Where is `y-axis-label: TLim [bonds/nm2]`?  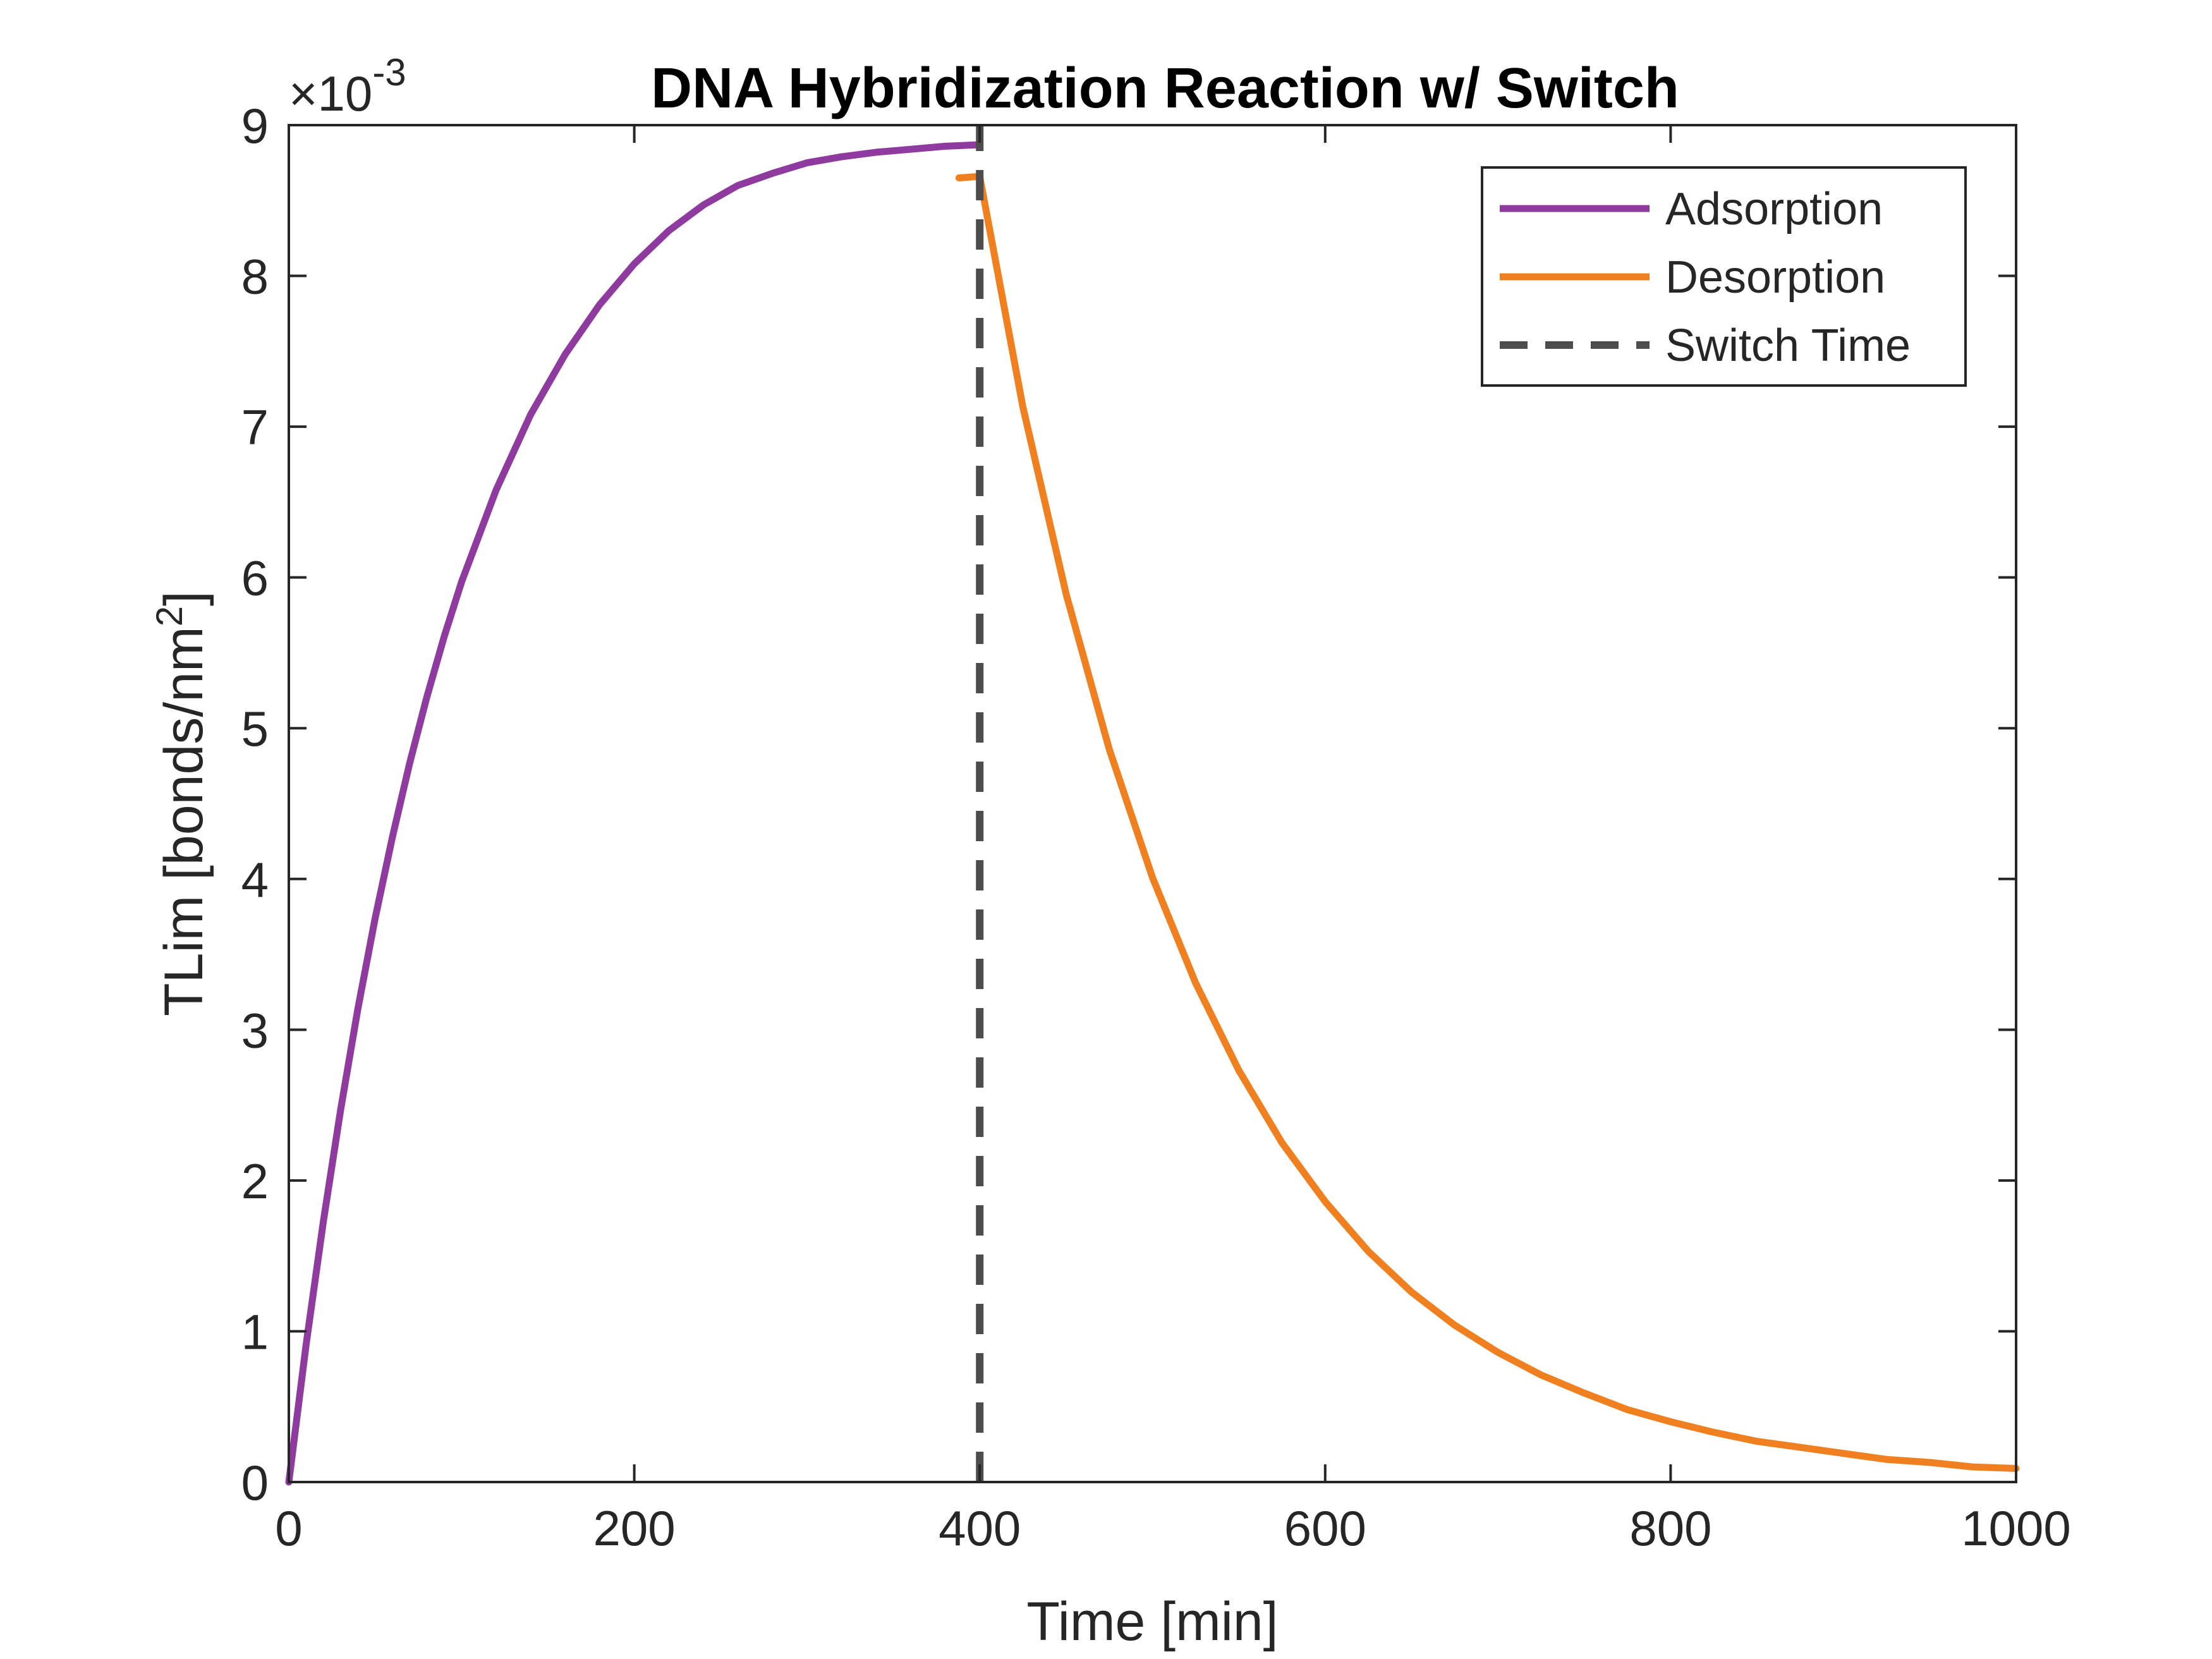 y-axis-label: TLim [bonds/nm2] is located at coordinates (181, 803).